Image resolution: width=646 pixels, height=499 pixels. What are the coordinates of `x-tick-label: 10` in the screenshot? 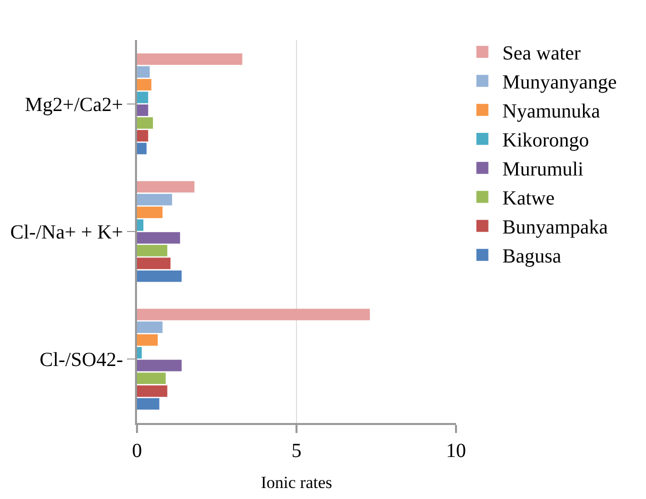 It's located at (456, 451).